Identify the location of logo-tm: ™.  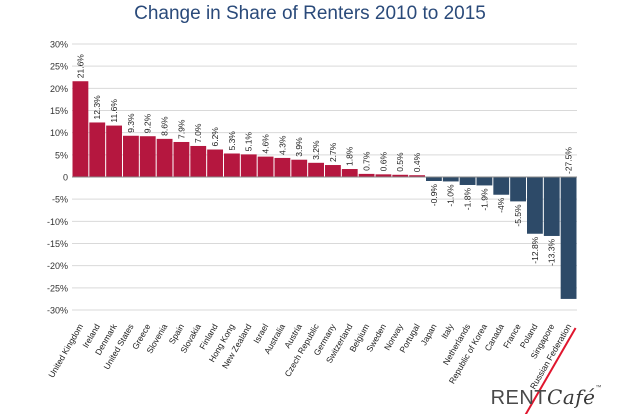
(598, 388).